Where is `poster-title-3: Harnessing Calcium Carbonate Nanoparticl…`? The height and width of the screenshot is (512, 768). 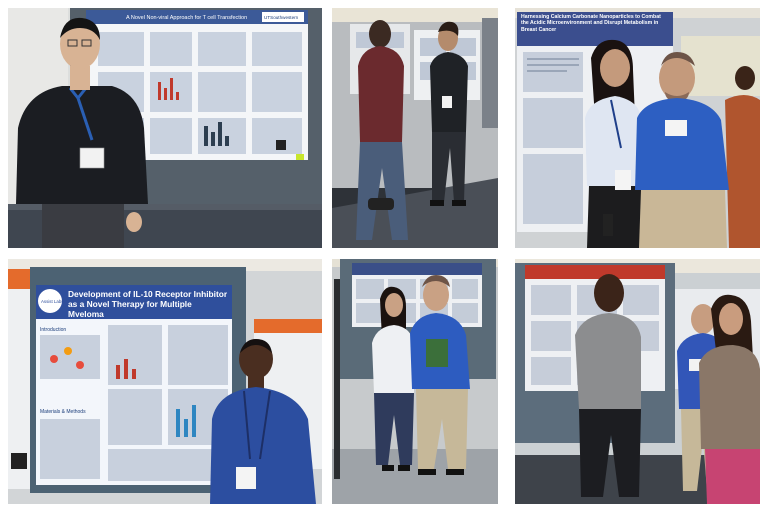
poster-title-3: Harnessing Calcium Carbonate Nanoparticl… is located at coordinates (591, 23).